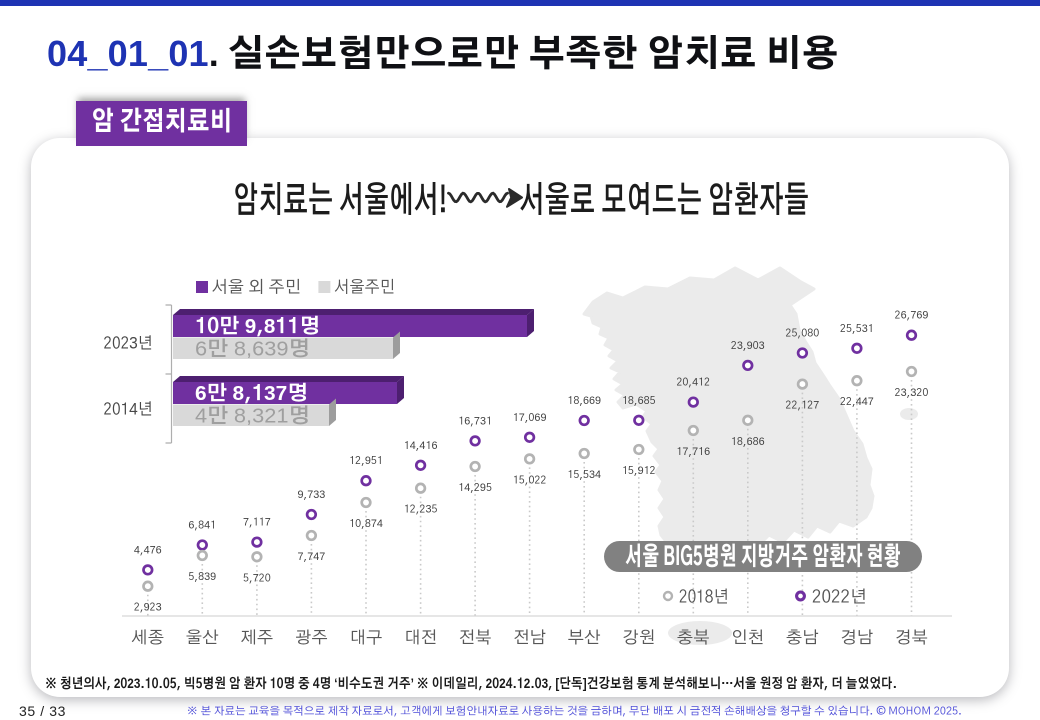 Image resolution: width=1040 pixels, height=720 pixels. Describe the element at coordinates (911, 638) in the screenshot. I see `svg-text: 경북` at that location.